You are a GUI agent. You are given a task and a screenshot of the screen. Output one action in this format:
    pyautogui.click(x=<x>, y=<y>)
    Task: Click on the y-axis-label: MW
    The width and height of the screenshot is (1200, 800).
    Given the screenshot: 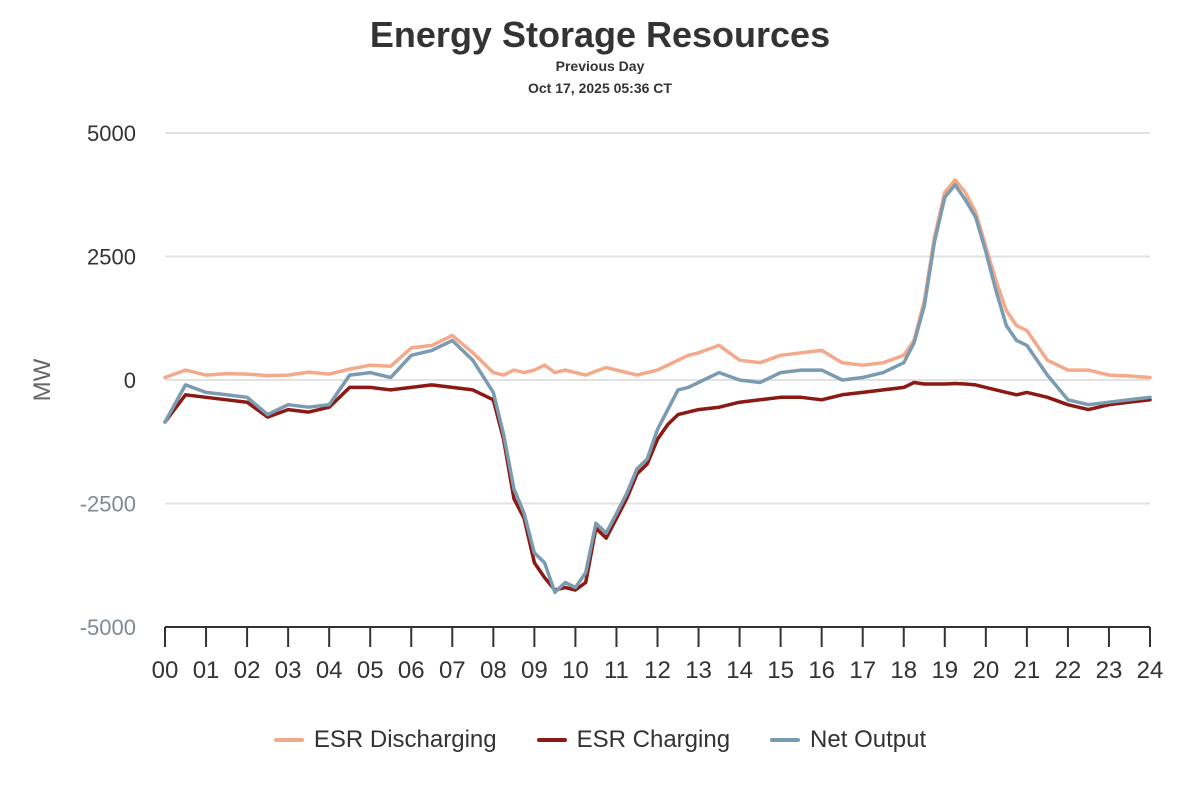 What is the action you would take?
    pyautogui.click(x=42, y=379)
    